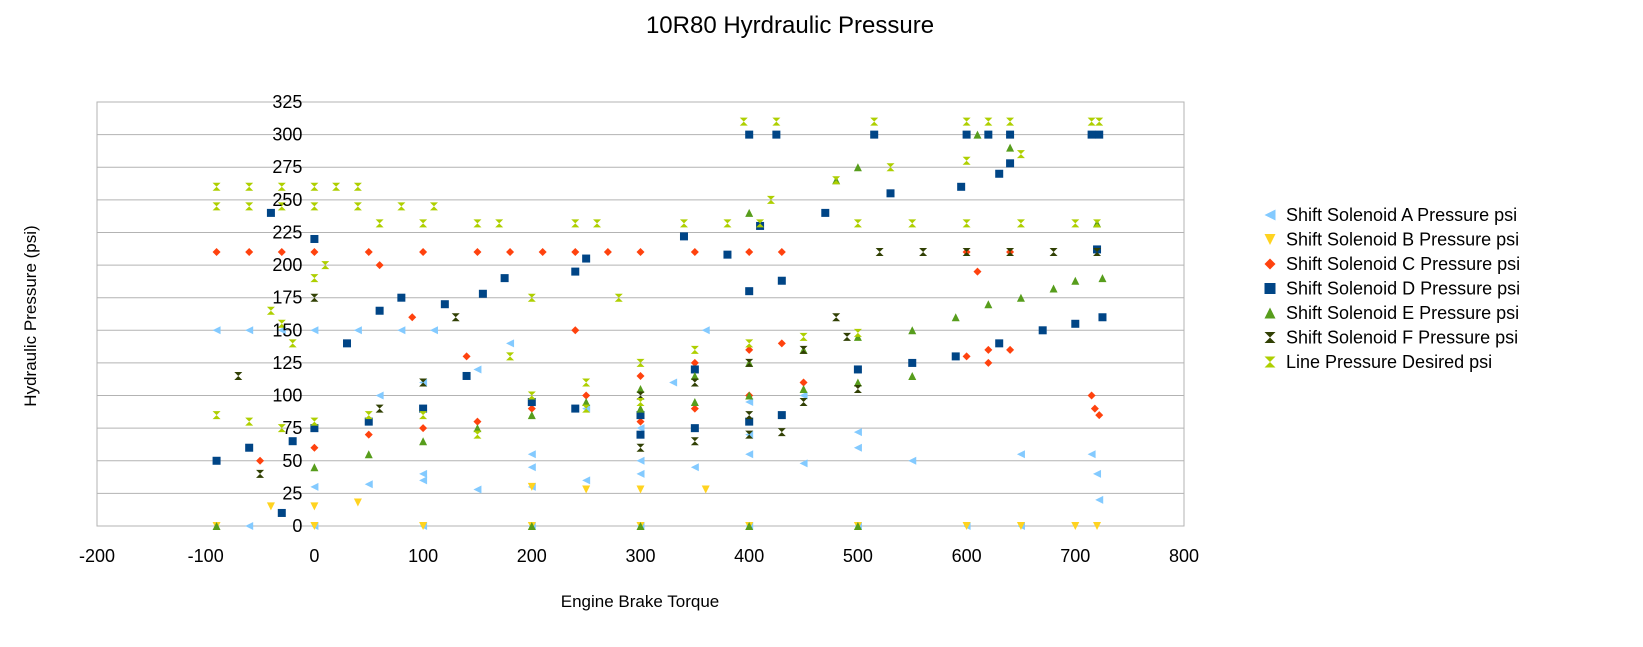 The width and height of the screenshot is (1643, 647). I want to click on x-tick-label: 400, so click(749, 556).